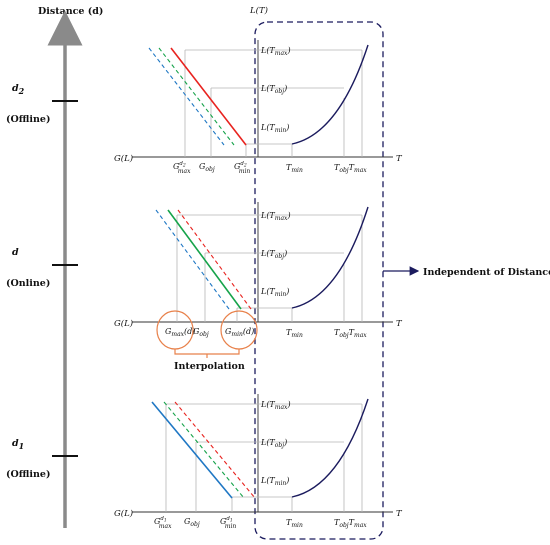 This screenshot has height=545, width=550. I want to click on distance-tick-label: d2, so click(18, 89).